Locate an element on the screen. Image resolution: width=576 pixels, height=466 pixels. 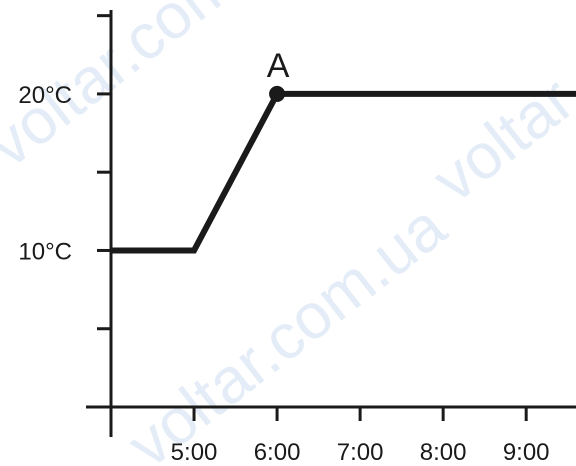
y-tick-label: 10°C is located at coordinates (45, 251).